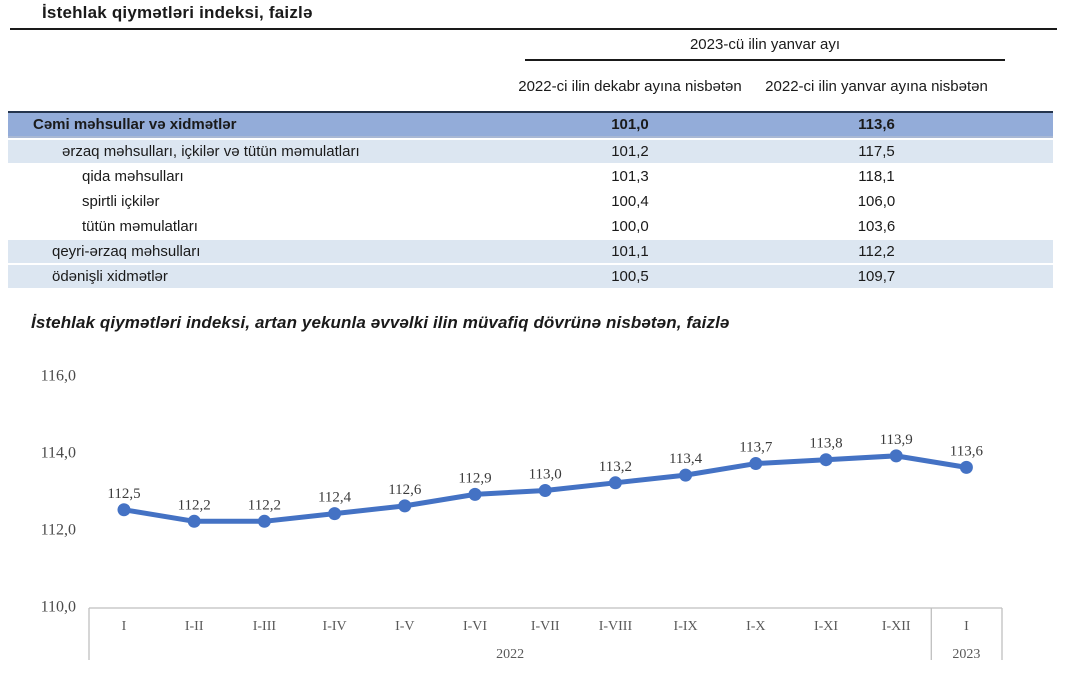 Image resolution: width=1070 pixels, height=692 pixels. I want to click on y-tick-label: 114,0, so click(58, 453).